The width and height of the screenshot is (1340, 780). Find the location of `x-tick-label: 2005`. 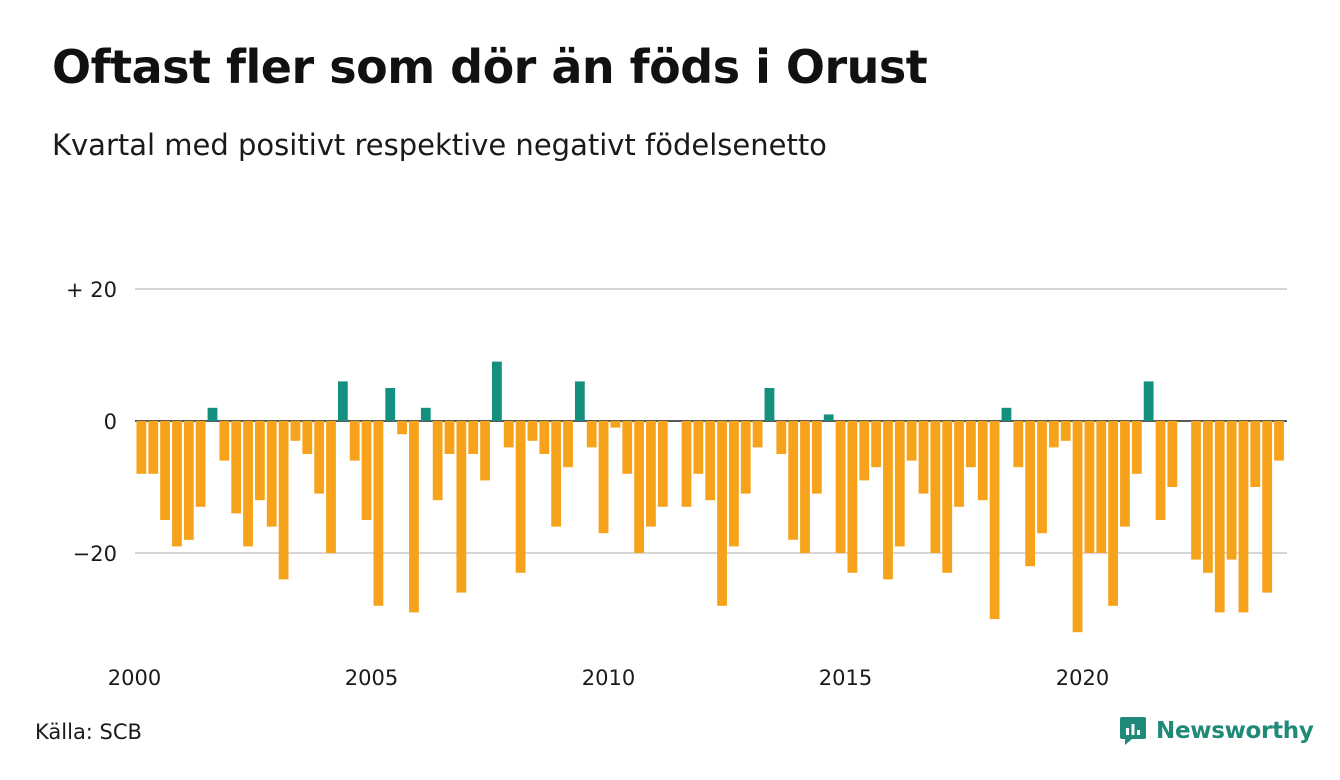

x-tick-label: 2005 is located at coordinates (371, 678).